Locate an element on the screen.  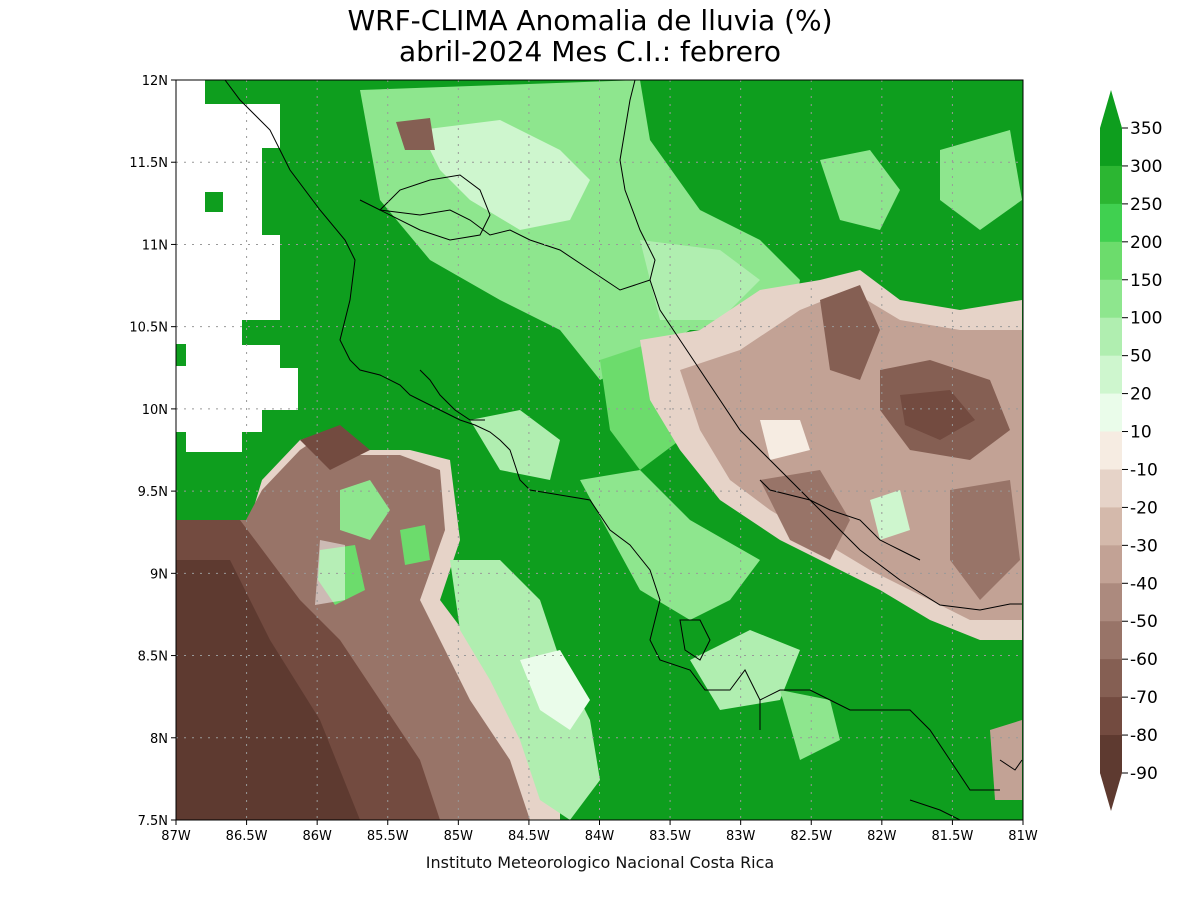
legend-label: -60 is located at coordinates (1144, 660).